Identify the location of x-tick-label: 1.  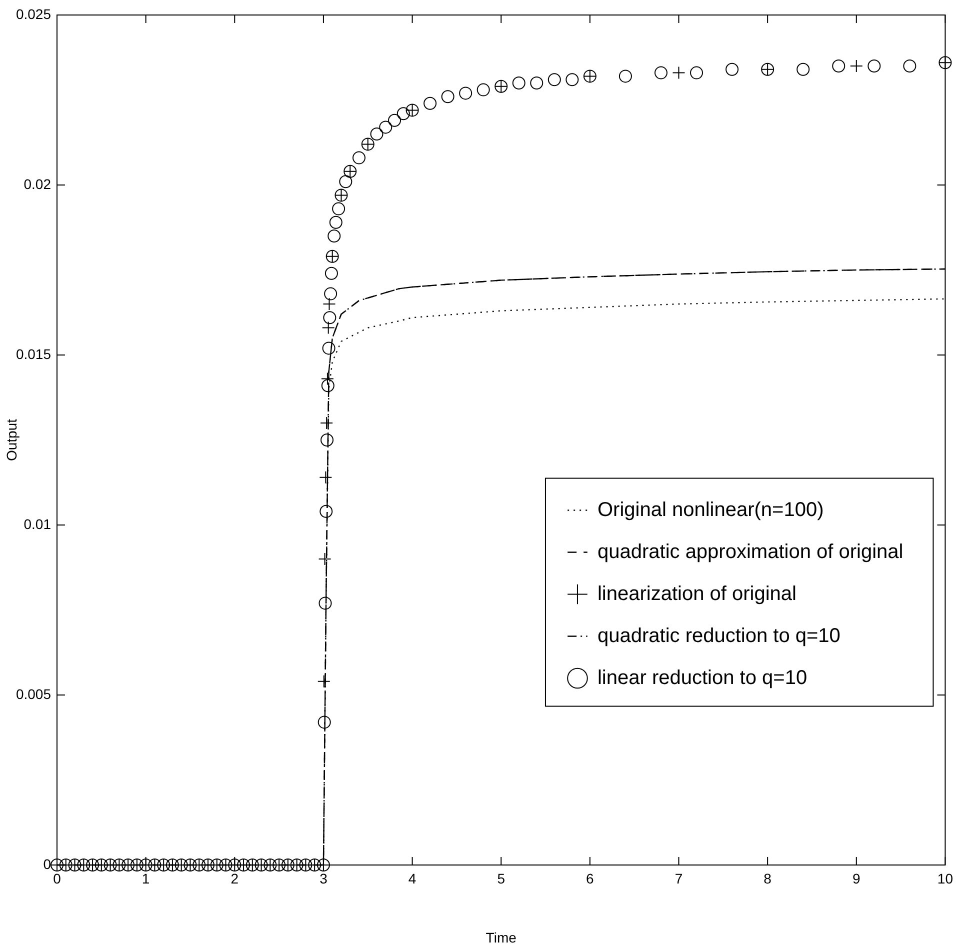
(146, 878).